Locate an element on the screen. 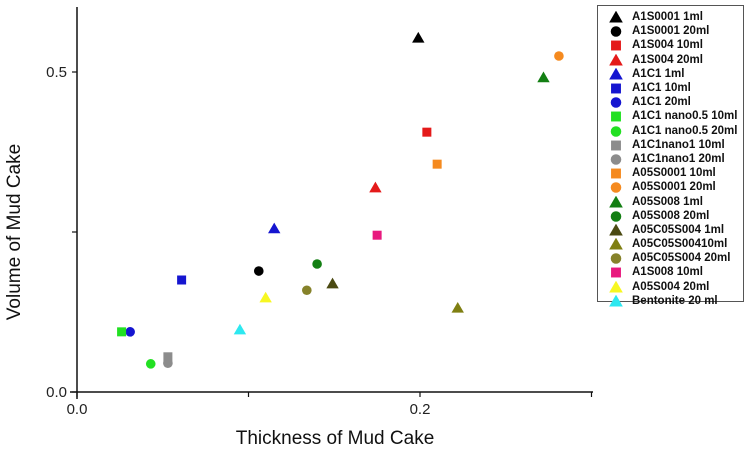 This screenshot has width=749, height=453. legend-label: A1S004 20ml is located at coordinates (667, 59).